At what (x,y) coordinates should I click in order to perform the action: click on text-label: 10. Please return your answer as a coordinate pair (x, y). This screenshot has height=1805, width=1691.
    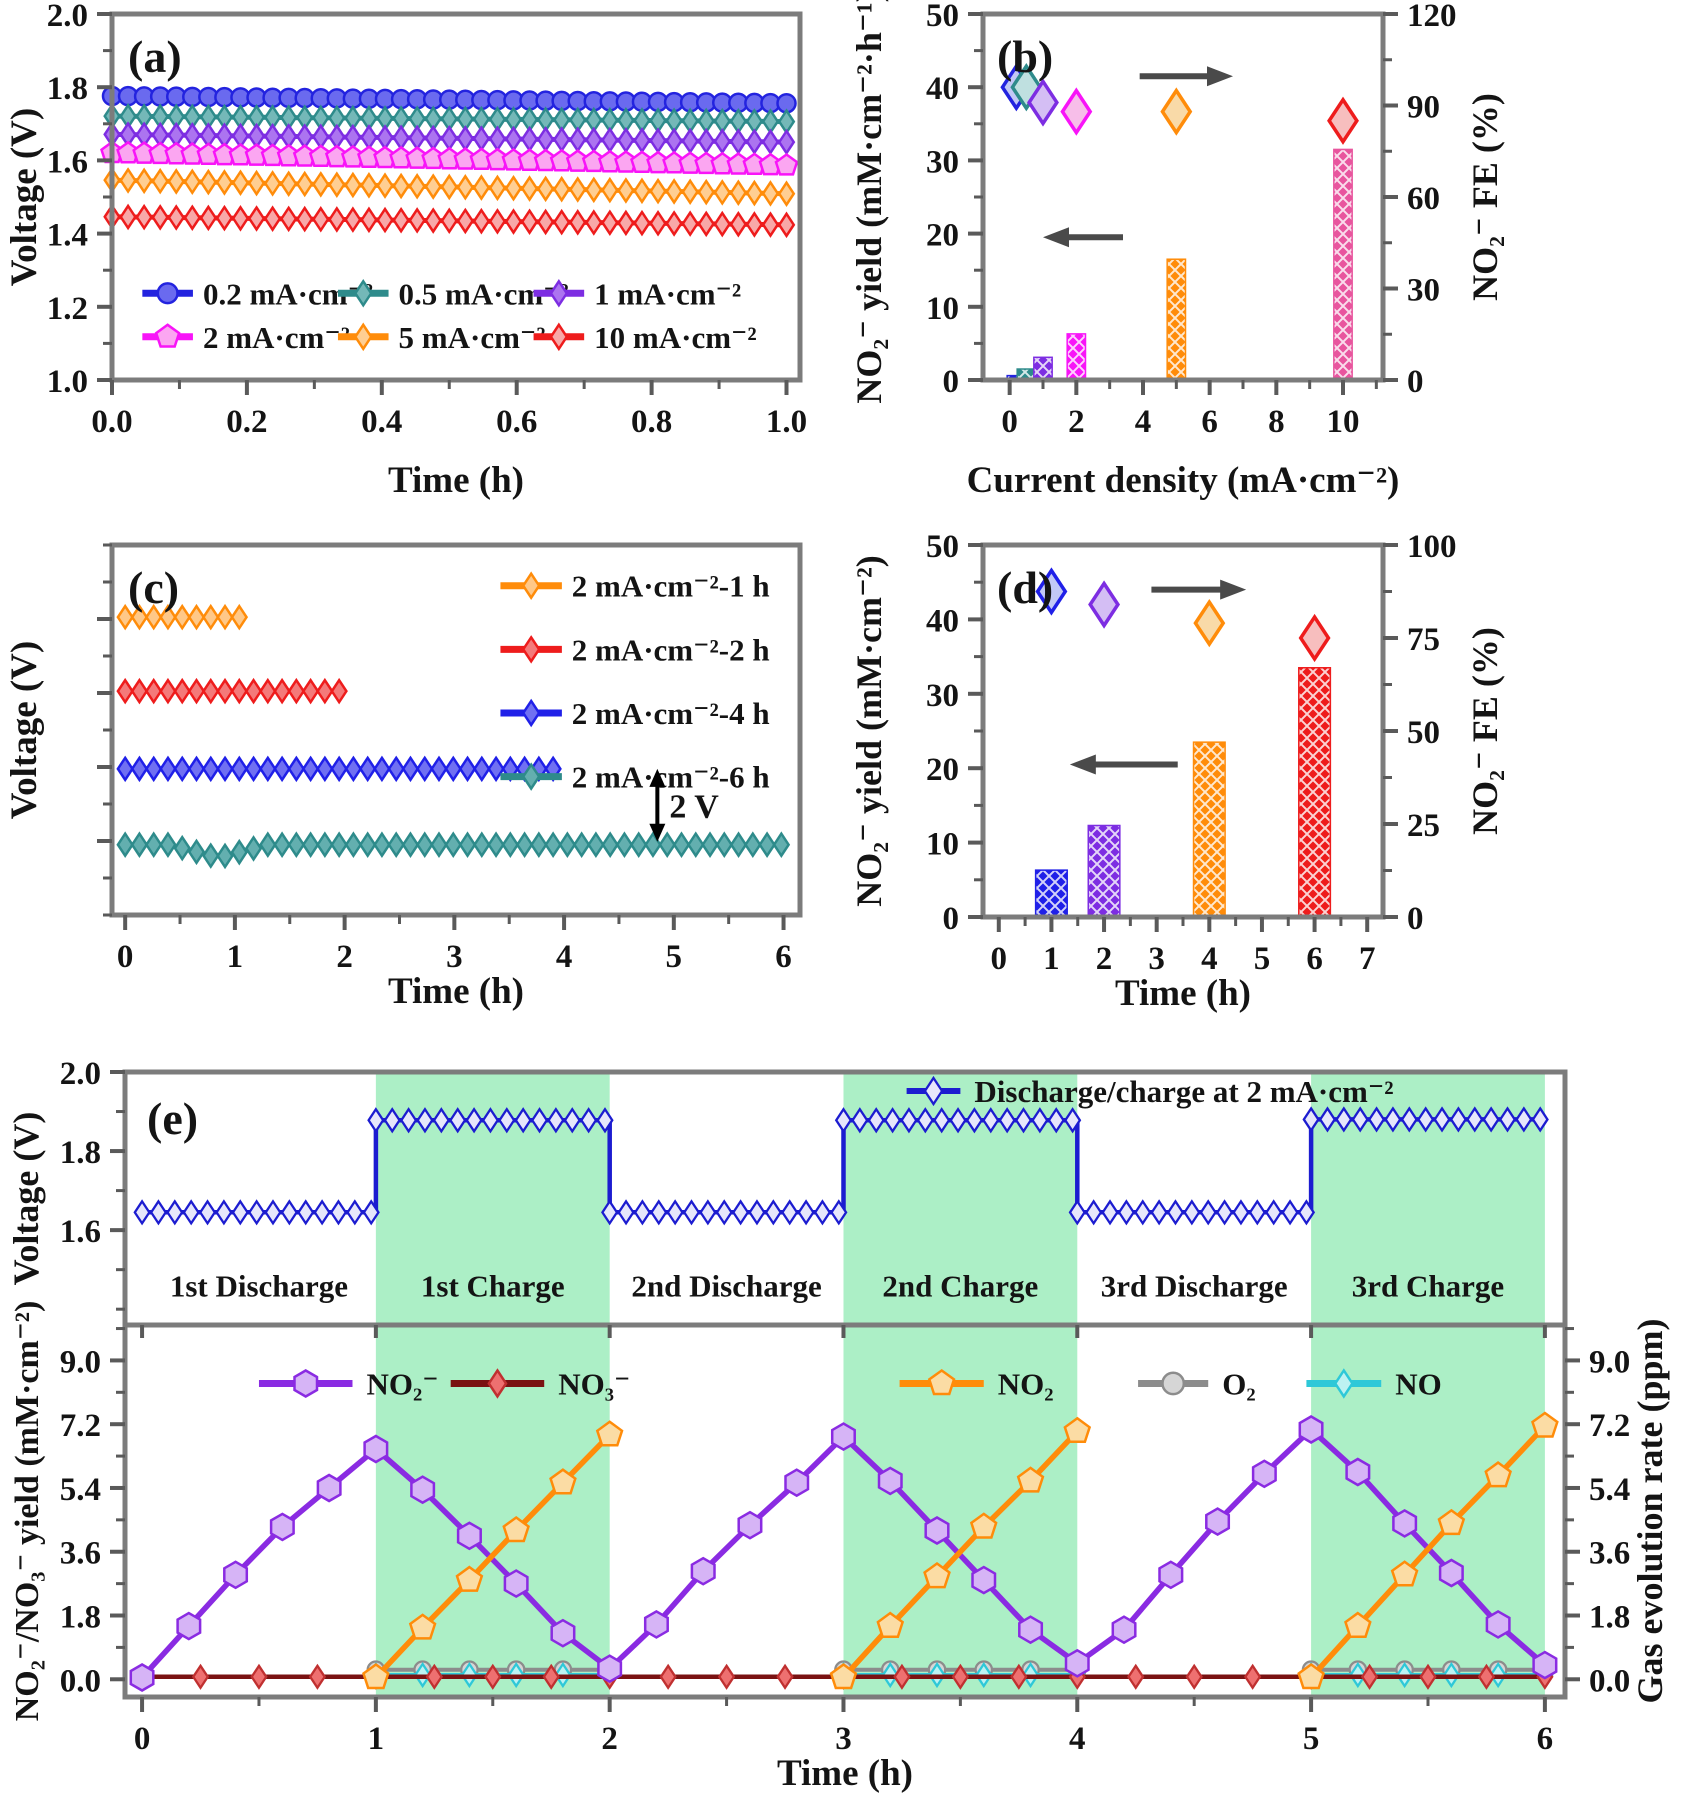
    Looking at the image, I should click on (942, 309).